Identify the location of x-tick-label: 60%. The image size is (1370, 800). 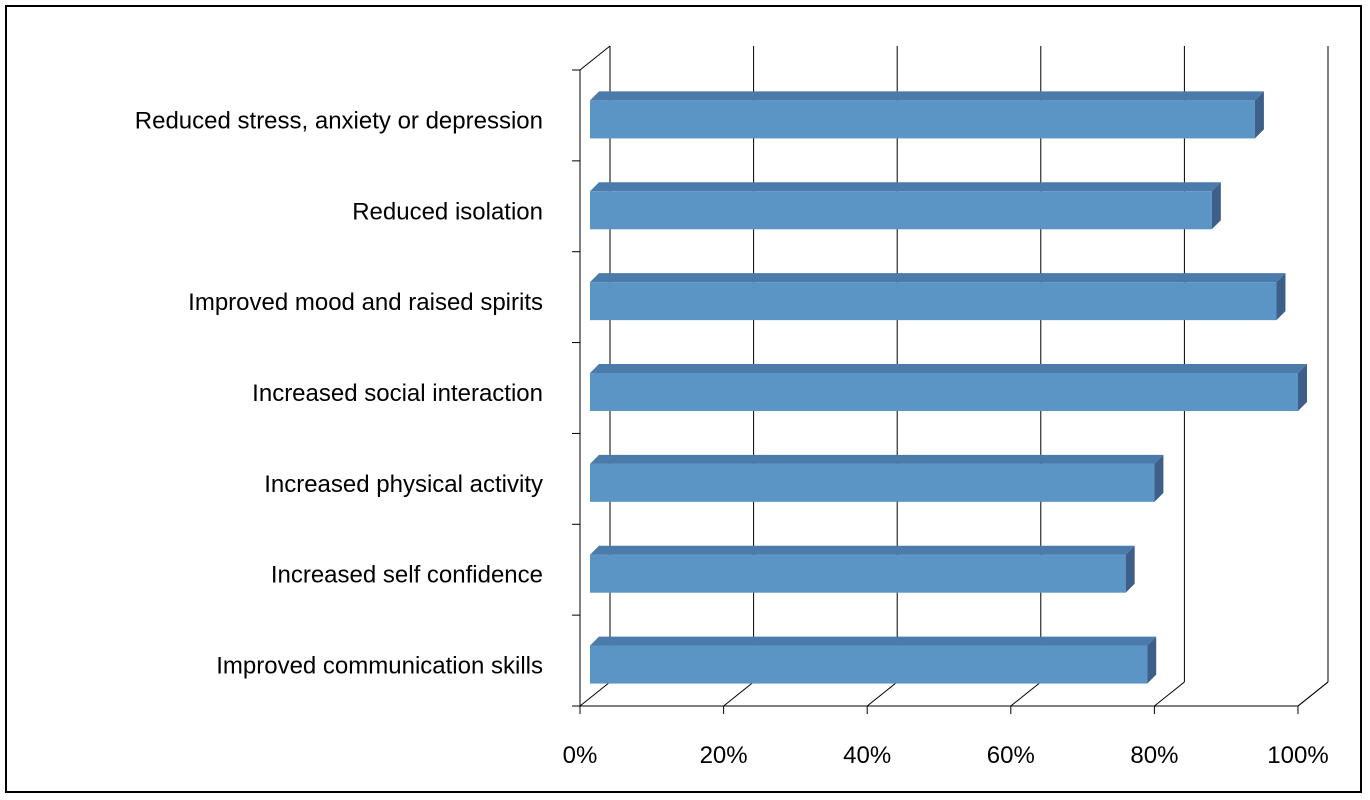
(1011, 755).